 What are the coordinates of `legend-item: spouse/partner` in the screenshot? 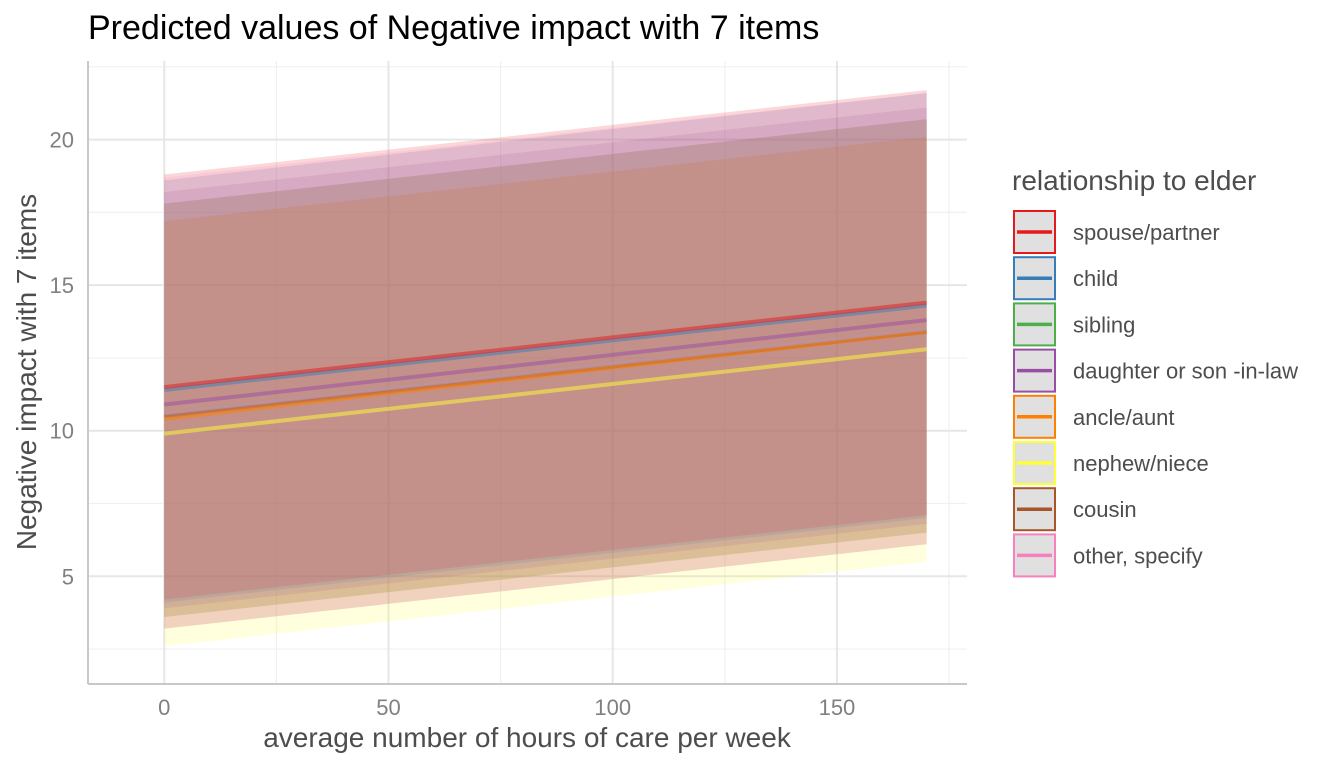 It's located at (1116, 232).